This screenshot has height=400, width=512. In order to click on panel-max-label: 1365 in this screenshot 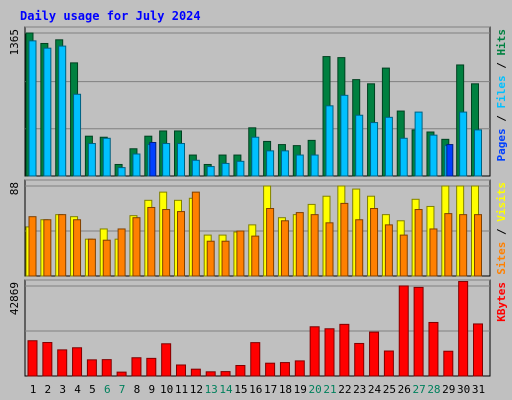, I will do `click(14, 42)`.